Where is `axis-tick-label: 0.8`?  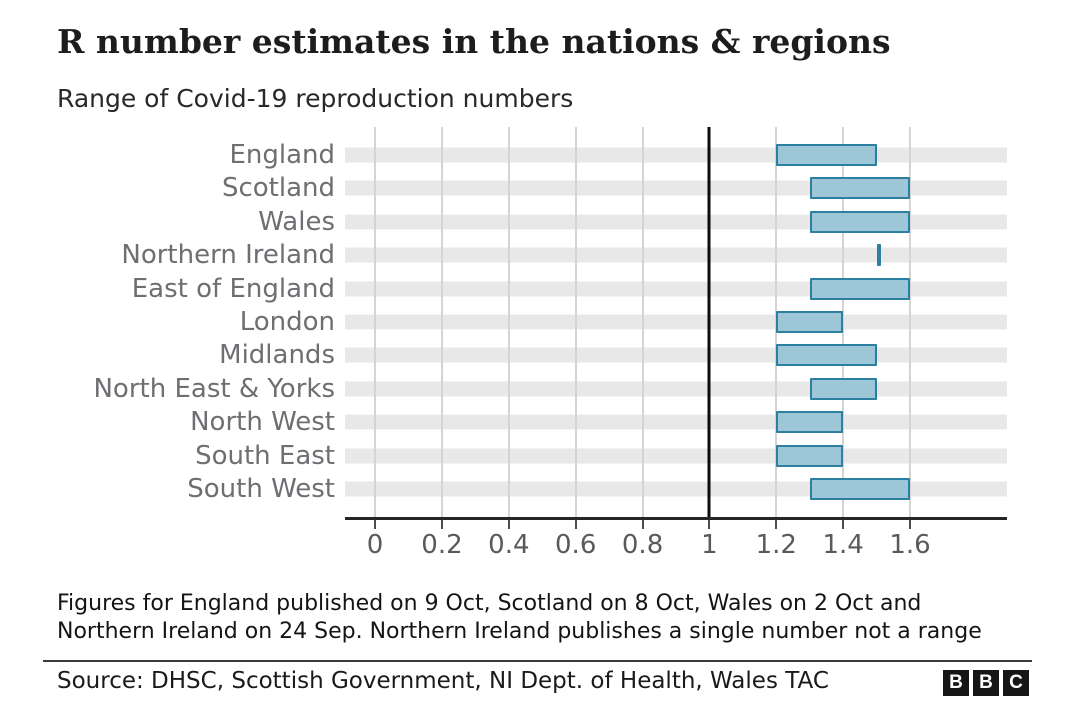
axis-tick-label: 0.8 is located at coordinates (642, 545).